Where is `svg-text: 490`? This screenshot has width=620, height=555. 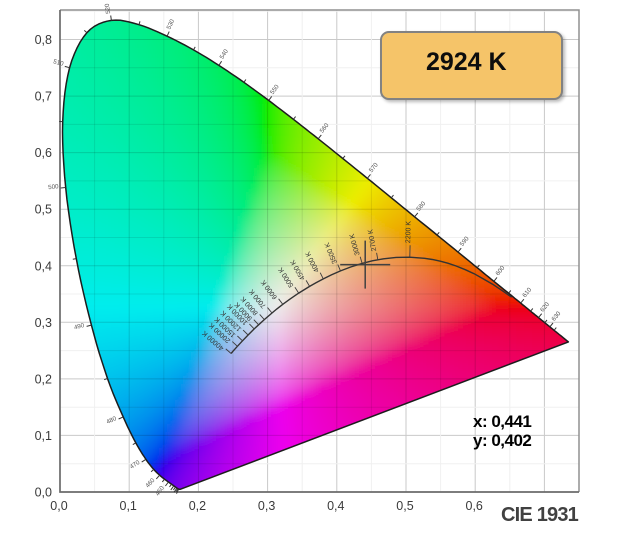
svg-text: 490 is located at coordinates (79, 327).